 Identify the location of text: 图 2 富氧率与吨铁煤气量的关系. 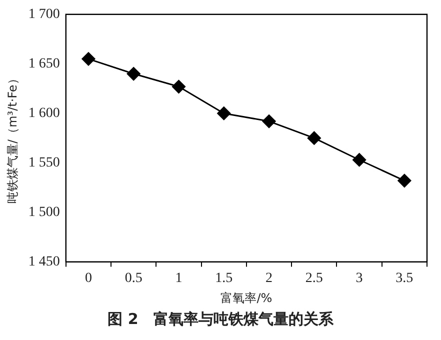
(220, 319).